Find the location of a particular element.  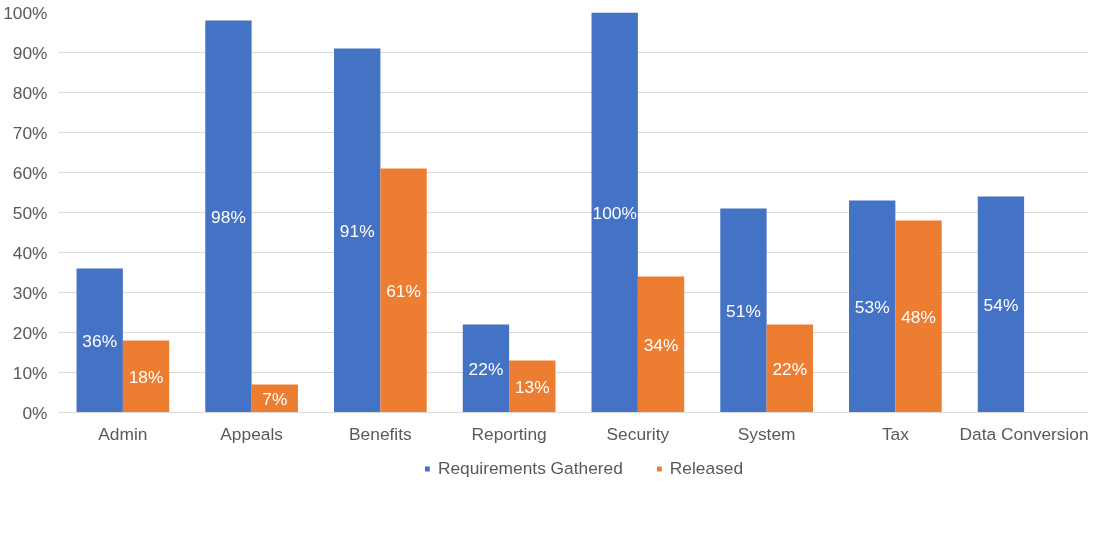

y-tick-label: 90% is located at coordinates (30, 52).